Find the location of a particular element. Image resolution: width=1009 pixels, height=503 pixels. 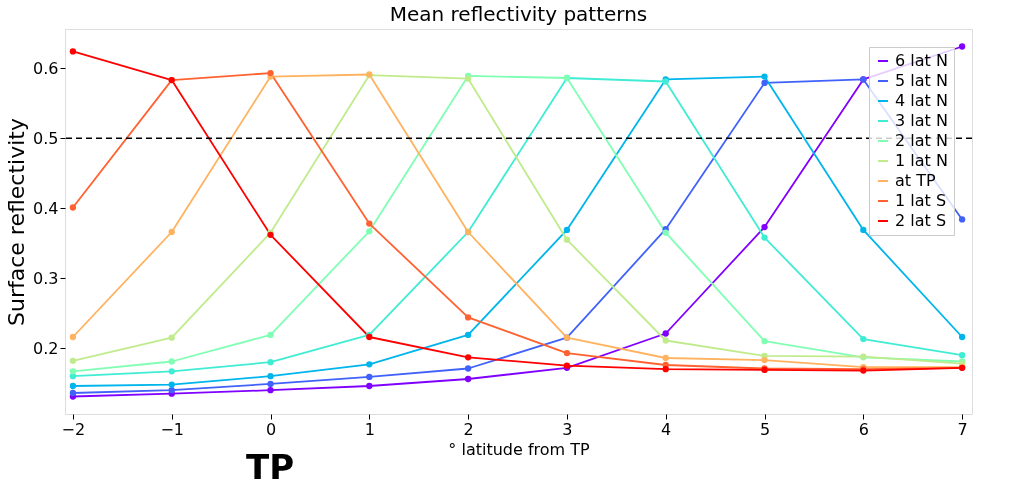

x-tick-label: 0 is located at coordinates (271, 429).